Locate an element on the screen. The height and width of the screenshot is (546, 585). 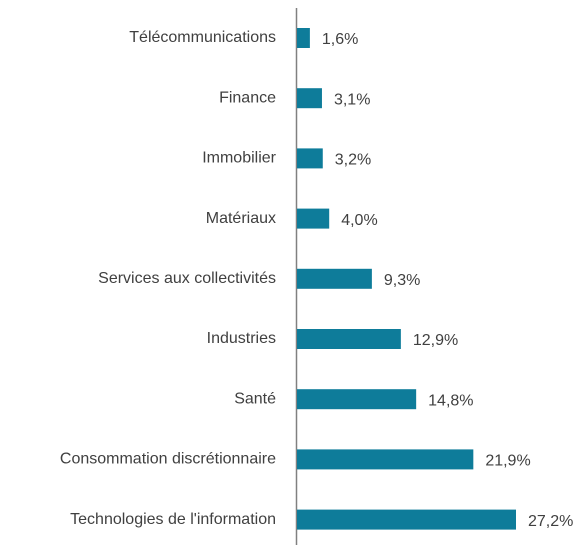
value-label: 3,1% is located at coordinates (352, 99).